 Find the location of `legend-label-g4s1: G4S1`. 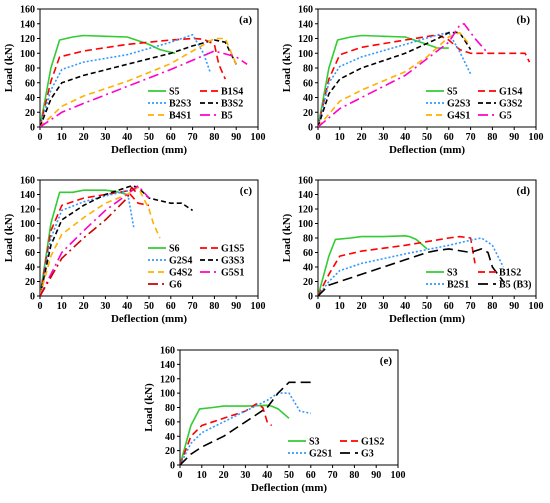

legend-label-g4s1: G4S1 is located at coordinates (458, 116).